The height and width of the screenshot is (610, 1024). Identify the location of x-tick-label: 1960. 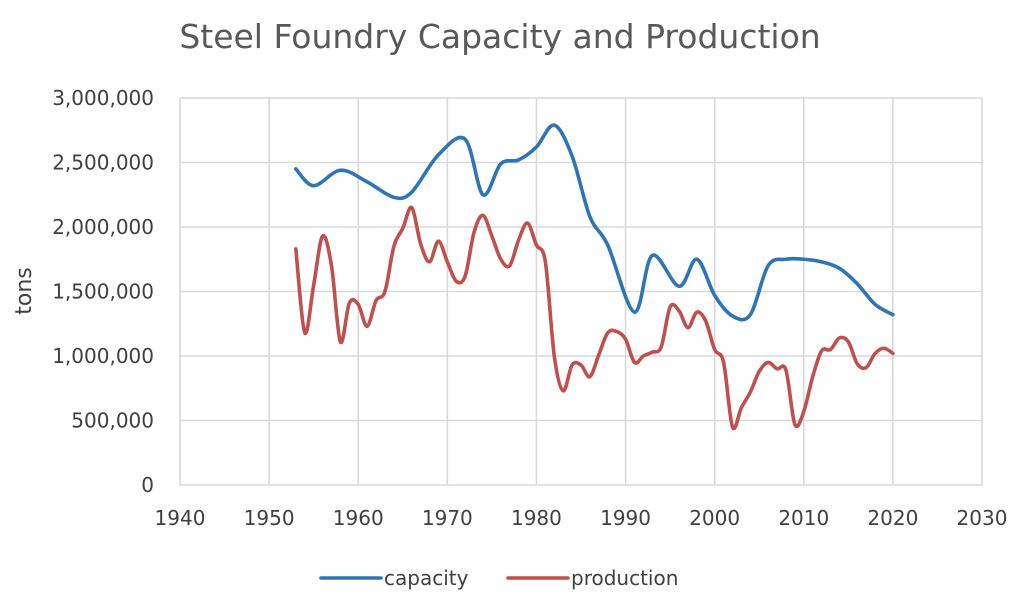
(358, 518).